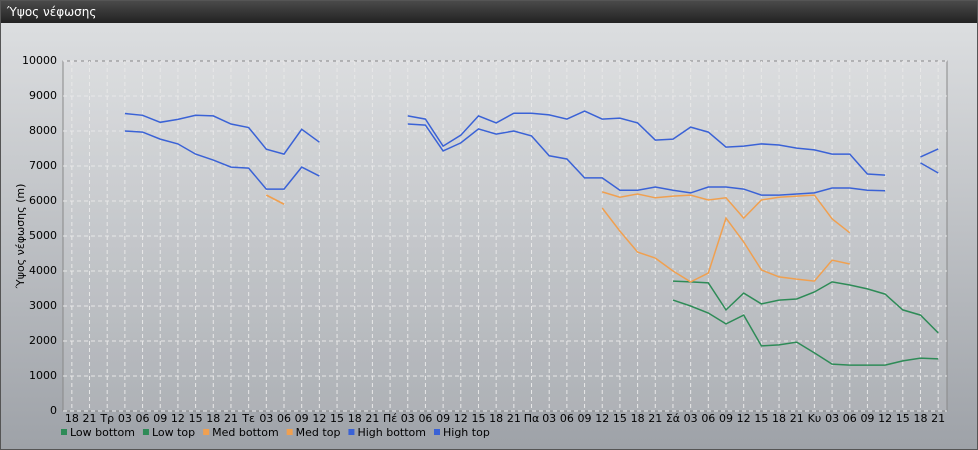 The image size is (978, 450). I want to click on legend-label: Low bottom, so click(102, 432).